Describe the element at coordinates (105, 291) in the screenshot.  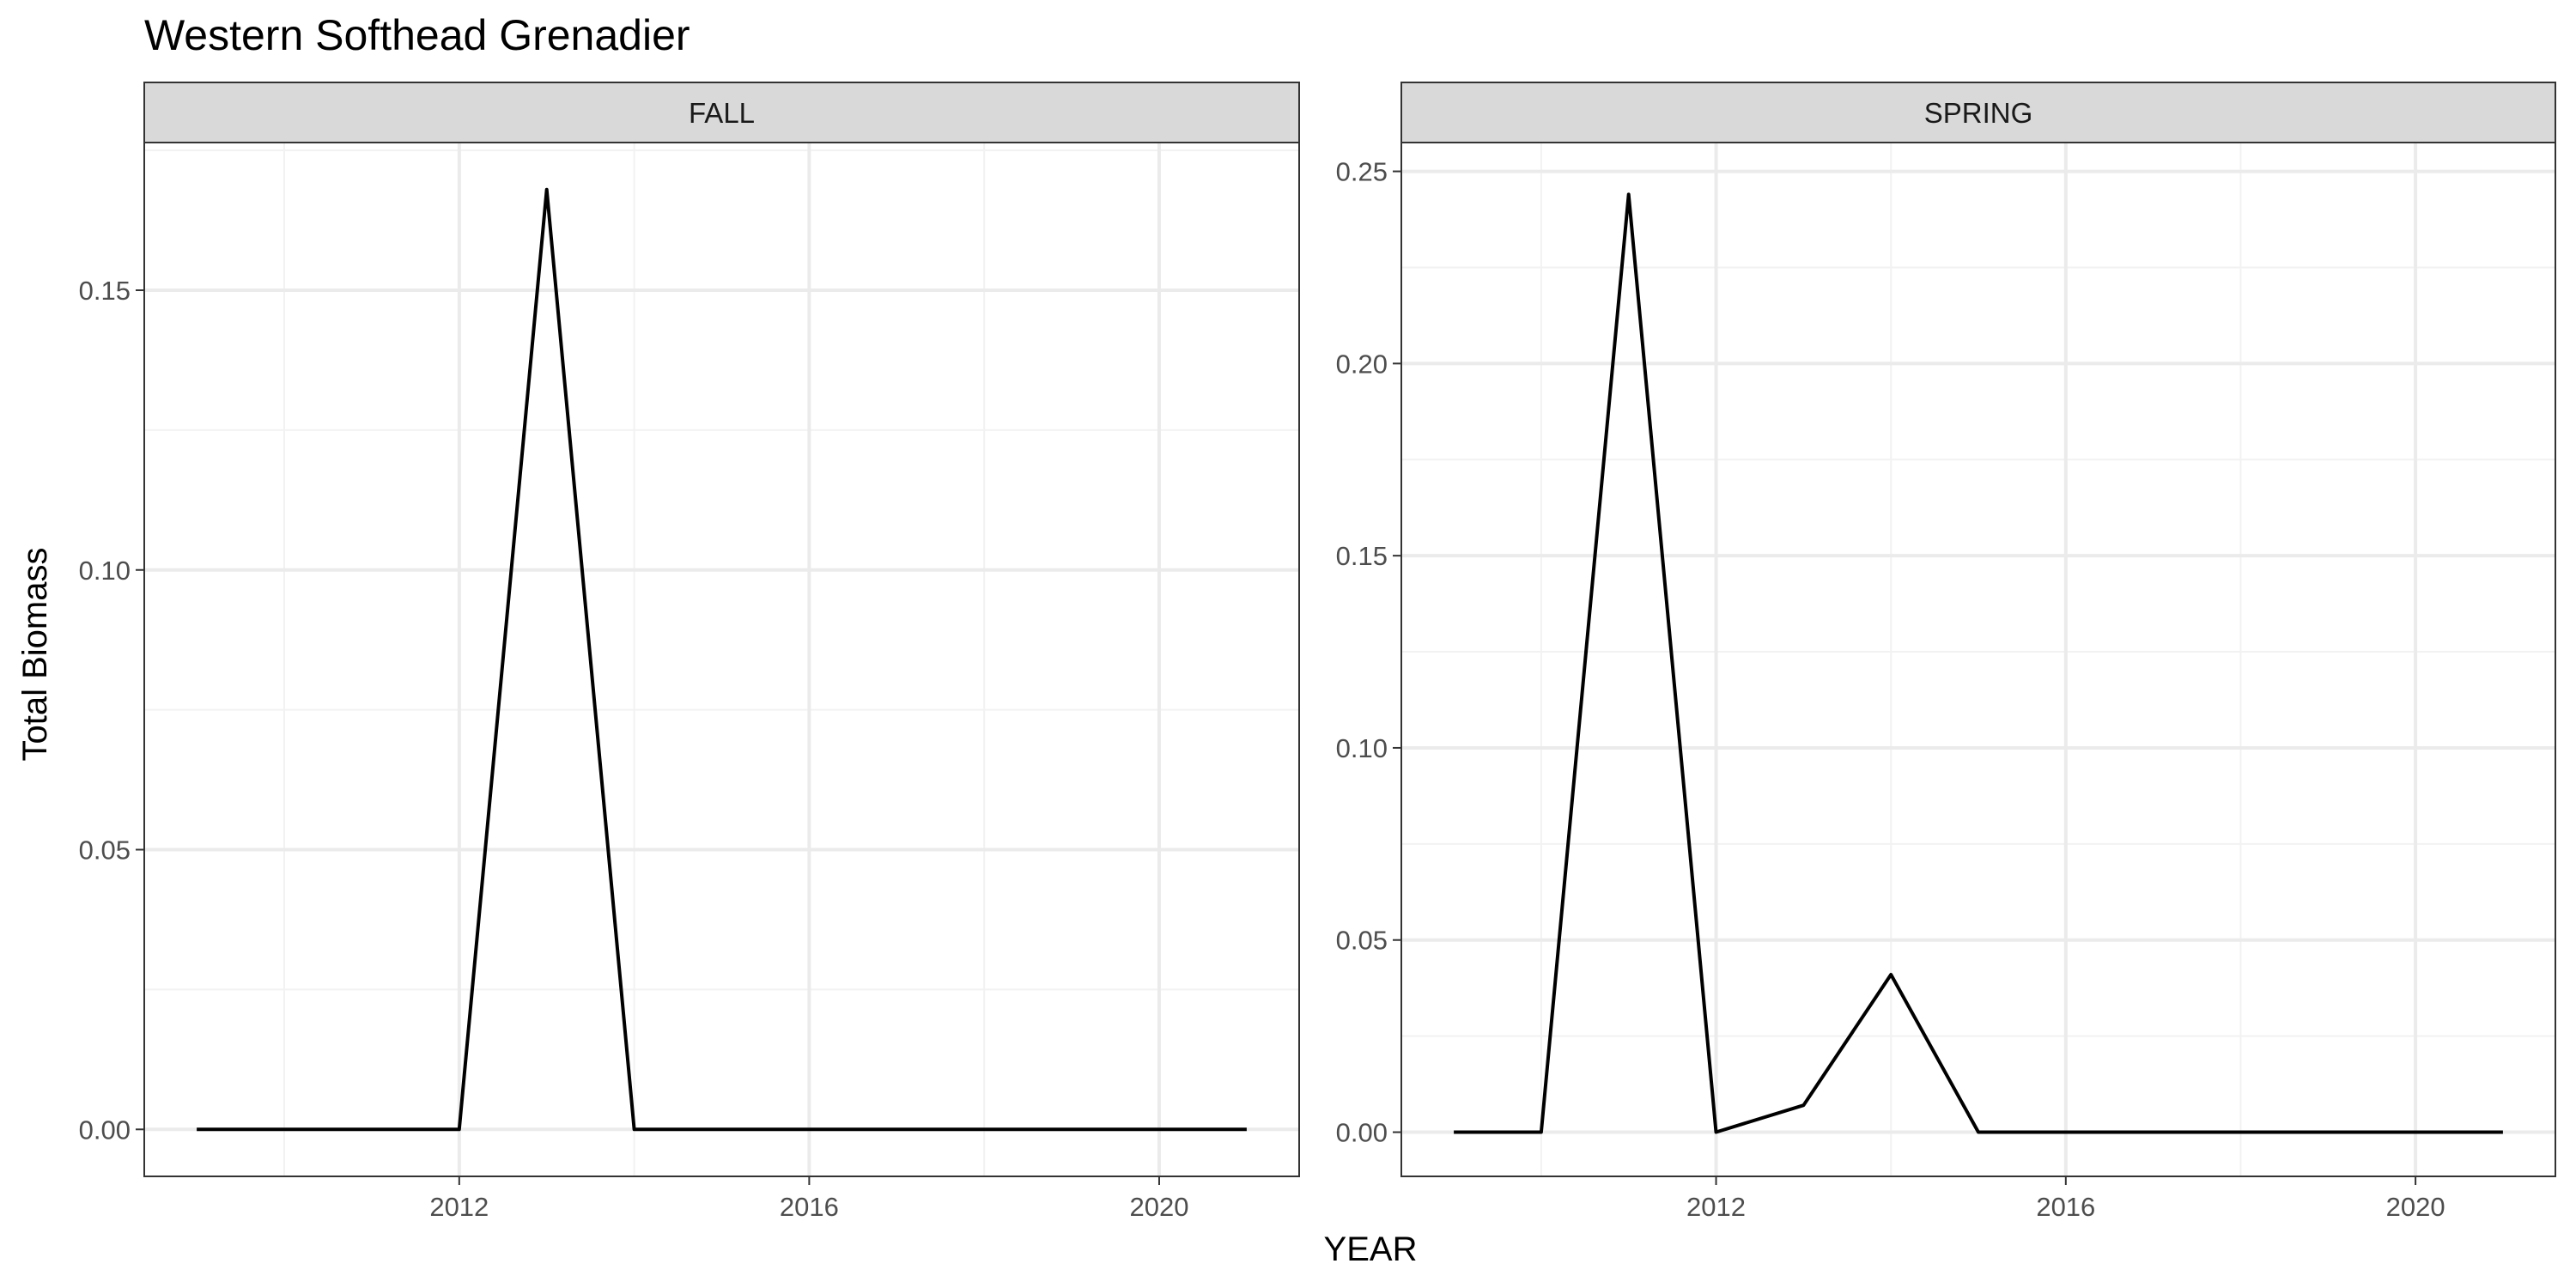
I see `fall-y-tick-label: 0.15` at that location.